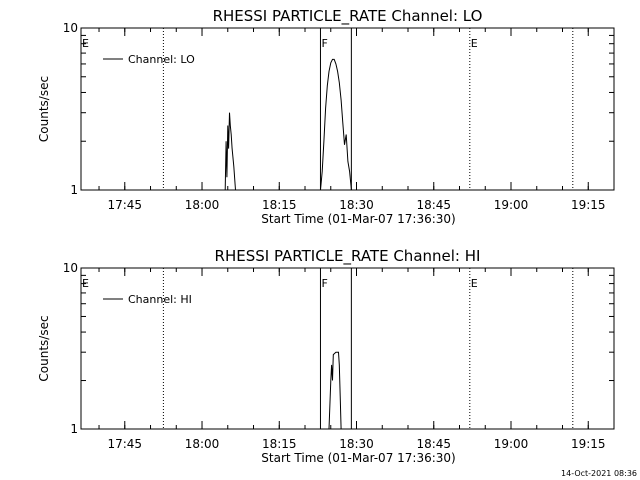  Describe the element at coordinates (348, 256) in the screenshot. I see `chart-title: RHESSI PARTICLE_RATE Channel: HI` at that location.